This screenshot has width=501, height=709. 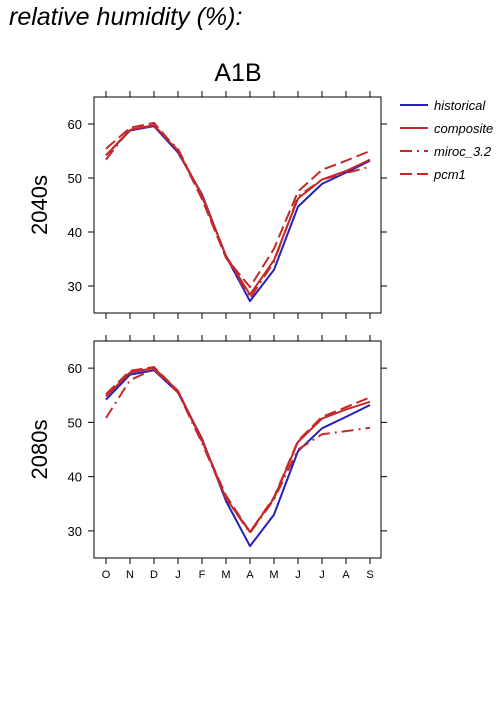 I want to click on legend-entry-historical: historical, so click(x=443, y=105).